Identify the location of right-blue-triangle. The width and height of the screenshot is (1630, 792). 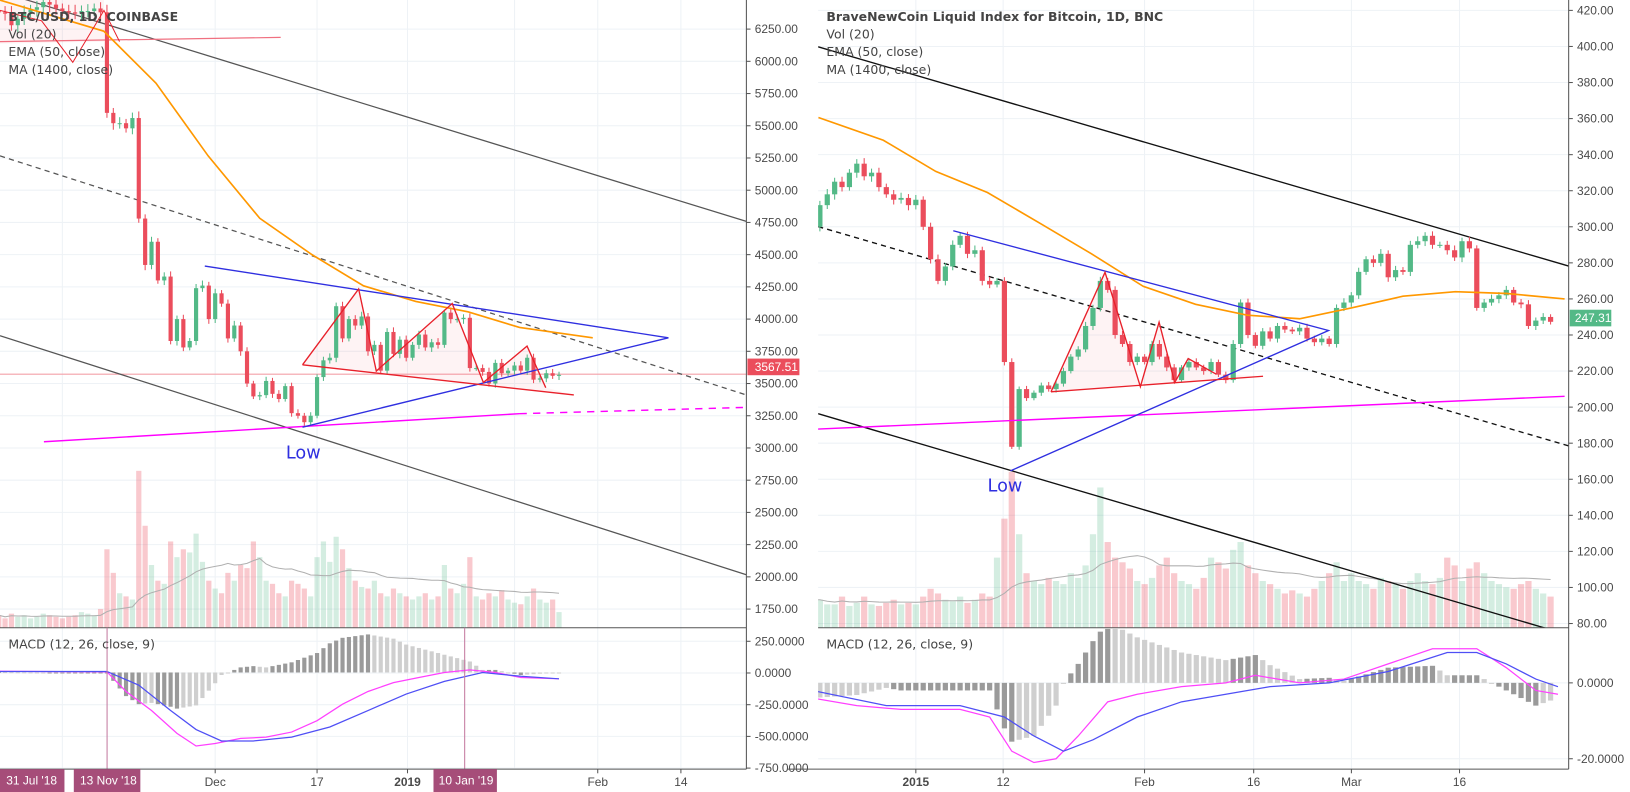
(1142, 351).